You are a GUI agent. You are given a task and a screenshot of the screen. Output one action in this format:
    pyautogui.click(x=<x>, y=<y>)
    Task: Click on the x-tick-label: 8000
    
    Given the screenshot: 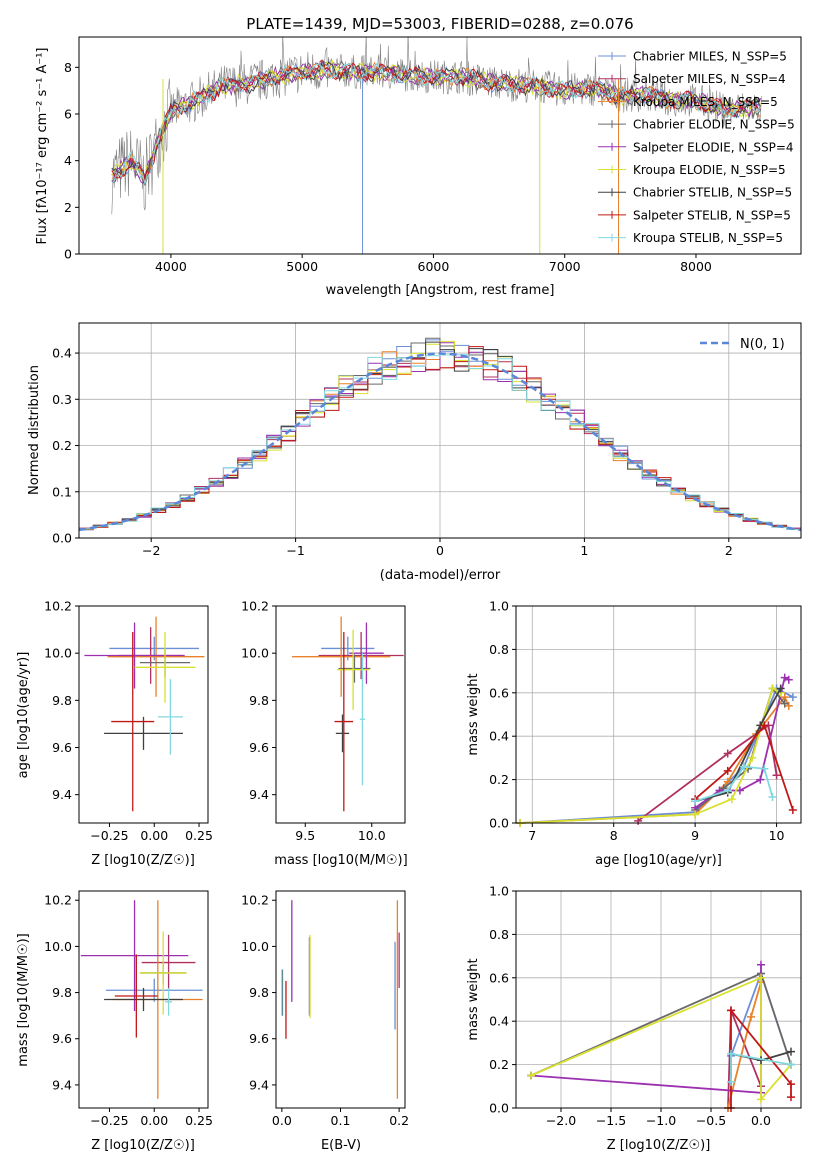 What is the action you would take?
    pyautogui.click(x=696, y=266)
    